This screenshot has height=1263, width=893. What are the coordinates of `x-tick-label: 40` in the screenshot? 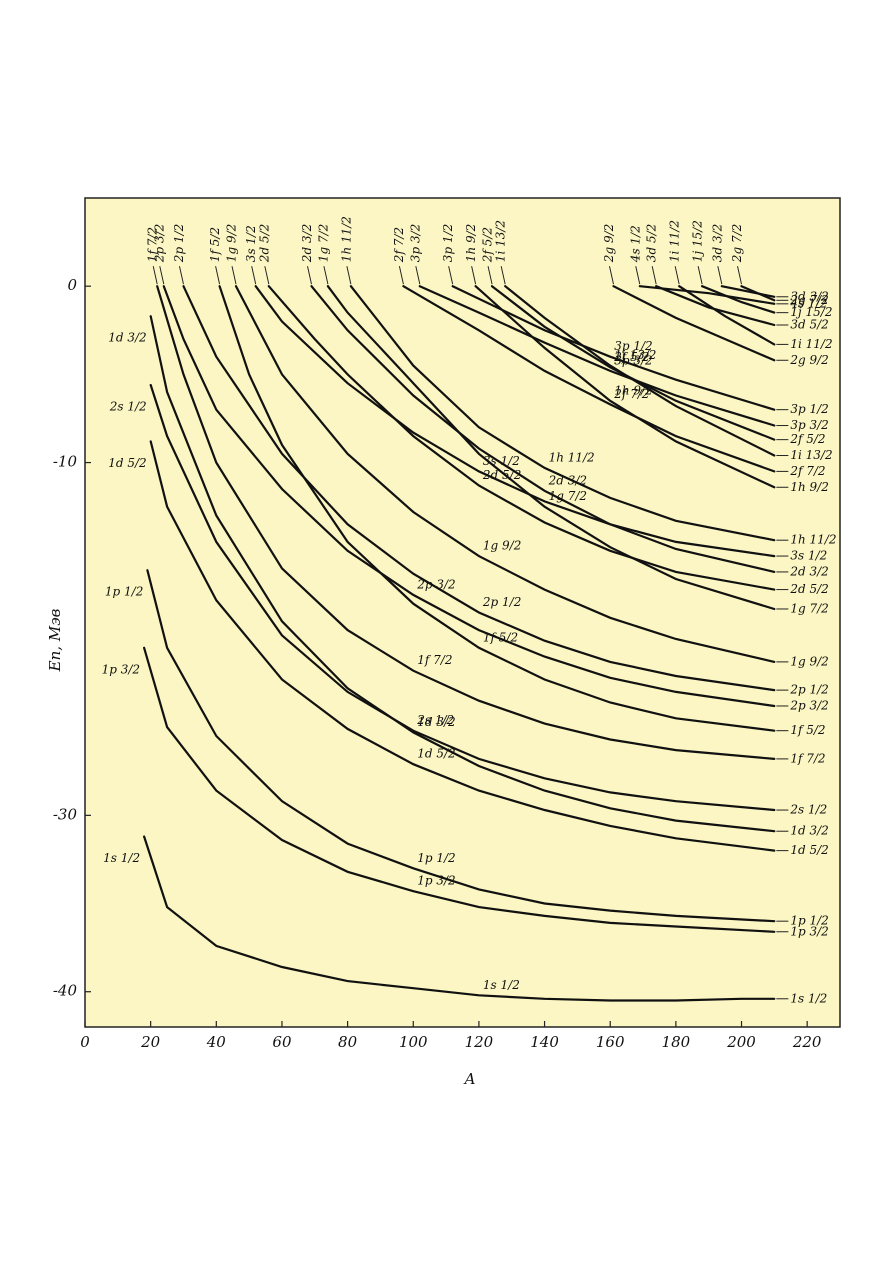 It's located at (216, 1042).